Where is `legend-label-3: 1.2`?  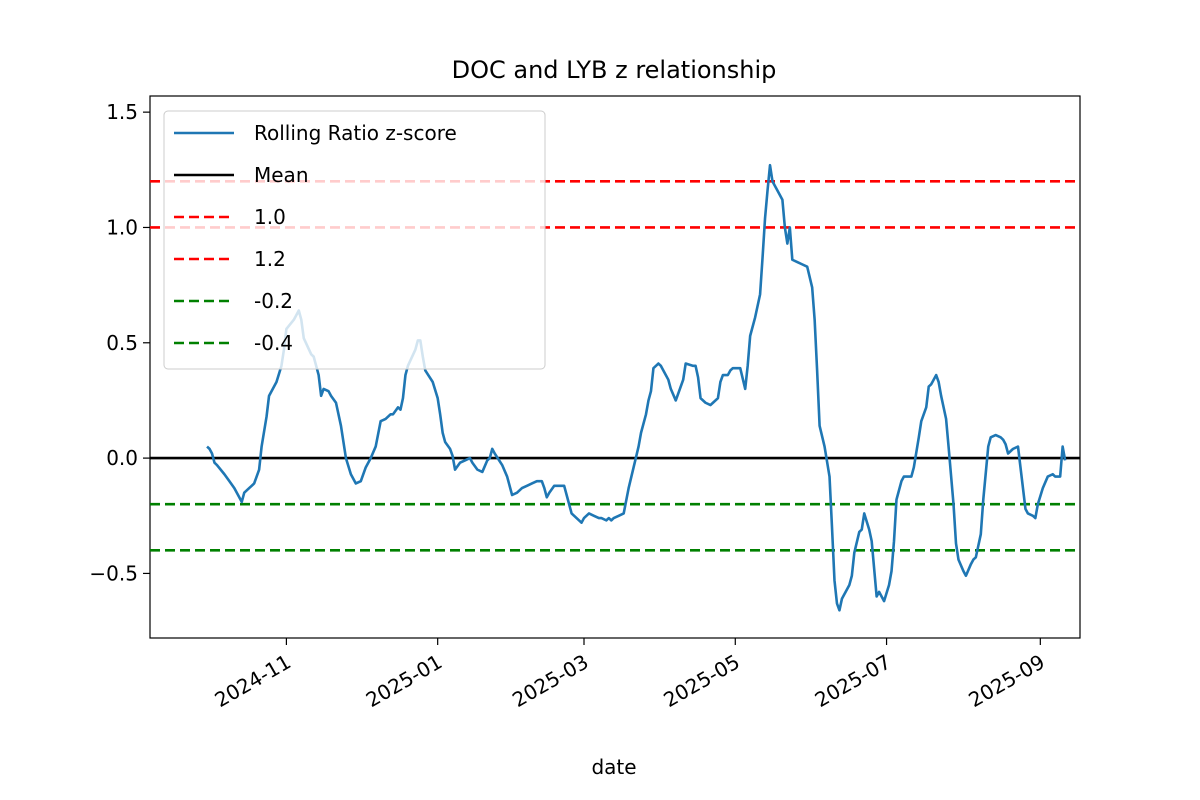
legend-label-3: 1.2 is located at coordinates (270, 259).